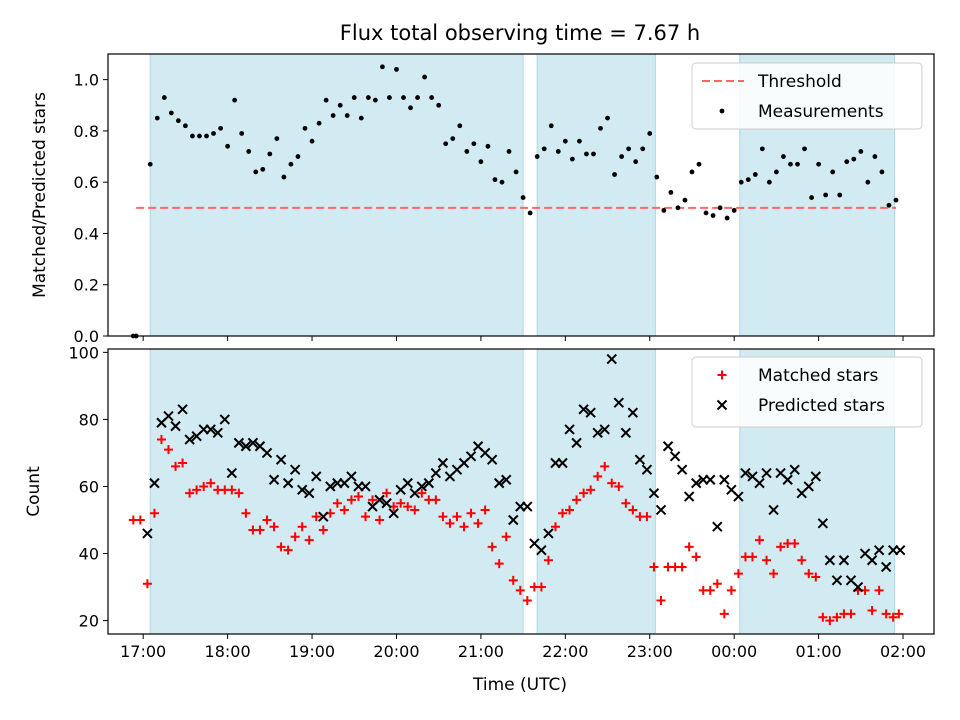 This screenshot has width=960, height=720. What do you see at coordinates (807, 96) in the screenshot?
I see `legend-box` at bounding box center [807, 96].